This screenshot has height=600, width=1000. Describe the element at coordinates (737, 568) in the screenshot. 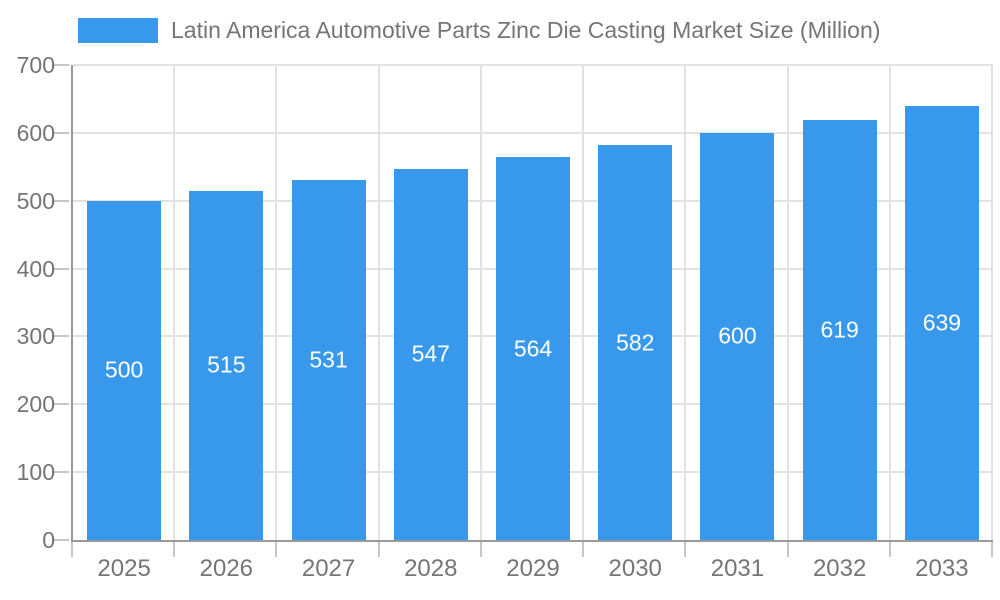

I see `x-tick-label: 2031` at that location.